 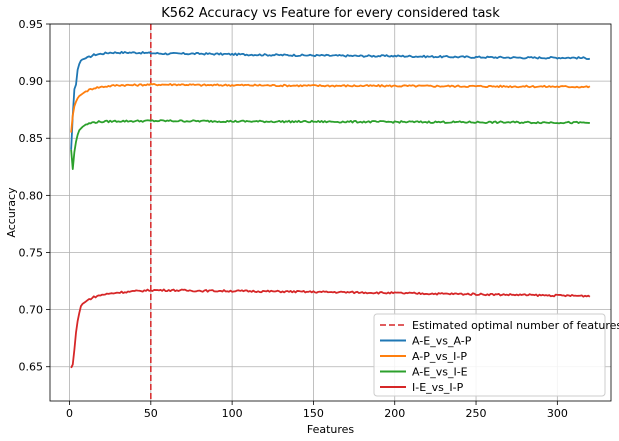 What do you see at coordinates (515, 325) in the screenshot?
I see `legend-entry-label: Estimated optimal number of features` at bounding box center [515, 325].